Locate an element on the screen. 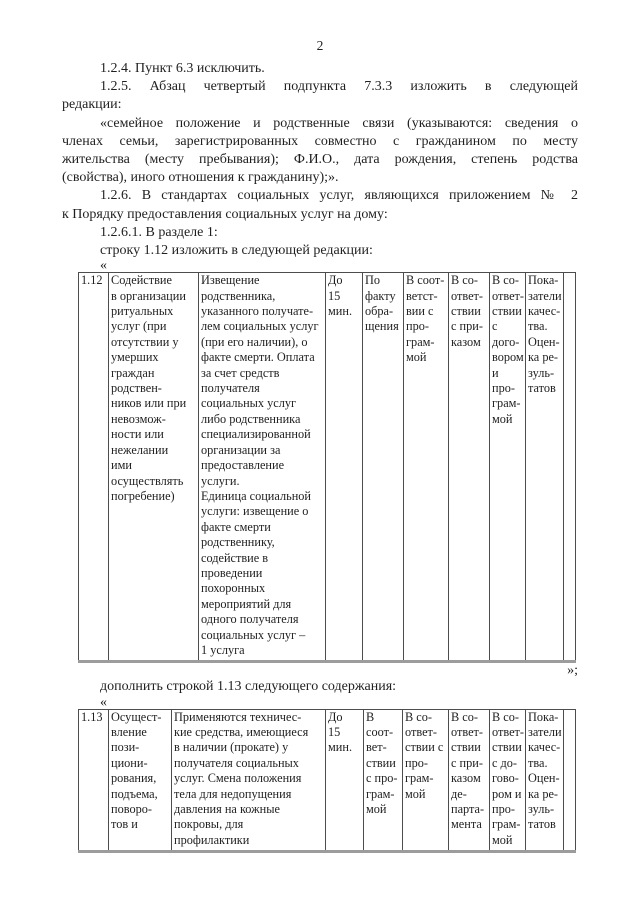 The image size is (640, 905). cell-periodicity: В соот- вет- ствии с про- грам- мой is located at coordinates (383, 780).